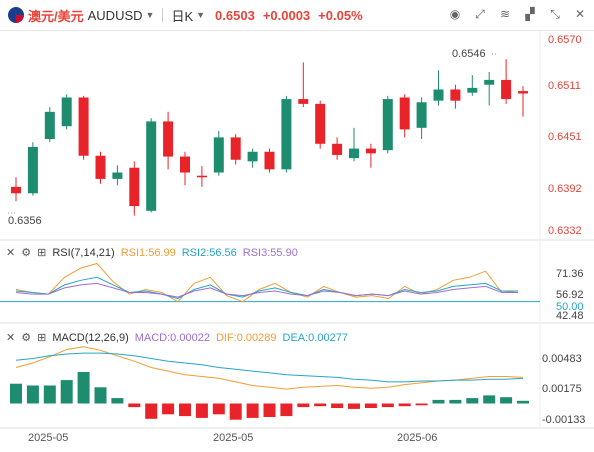 The width and height of the screenshot is (594, 452). What do you see at coordinates (90, 337) in the screenshot?
I see `macd-name: MACD(12,26,9)` at bounding box center [90, 337].